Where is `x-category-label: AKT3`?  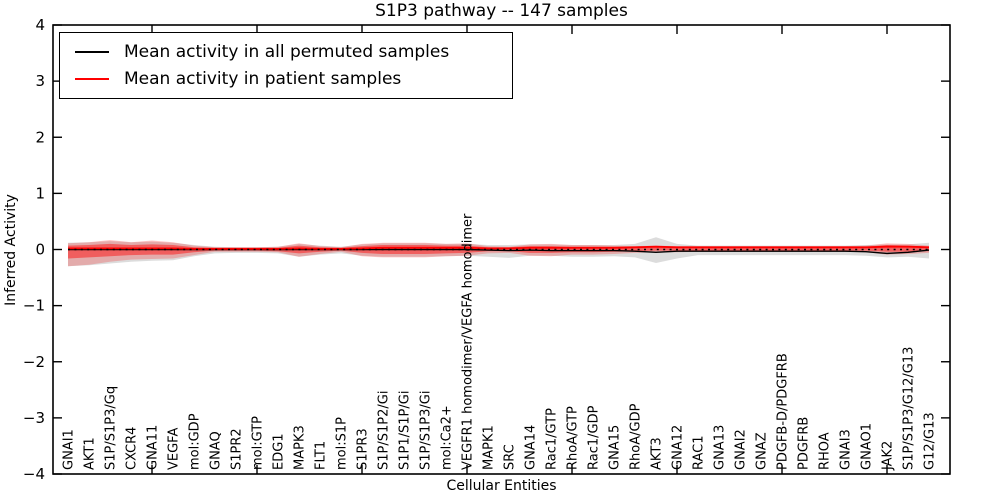
x-category-label: AKT3 is located at coordinates (657, 453).